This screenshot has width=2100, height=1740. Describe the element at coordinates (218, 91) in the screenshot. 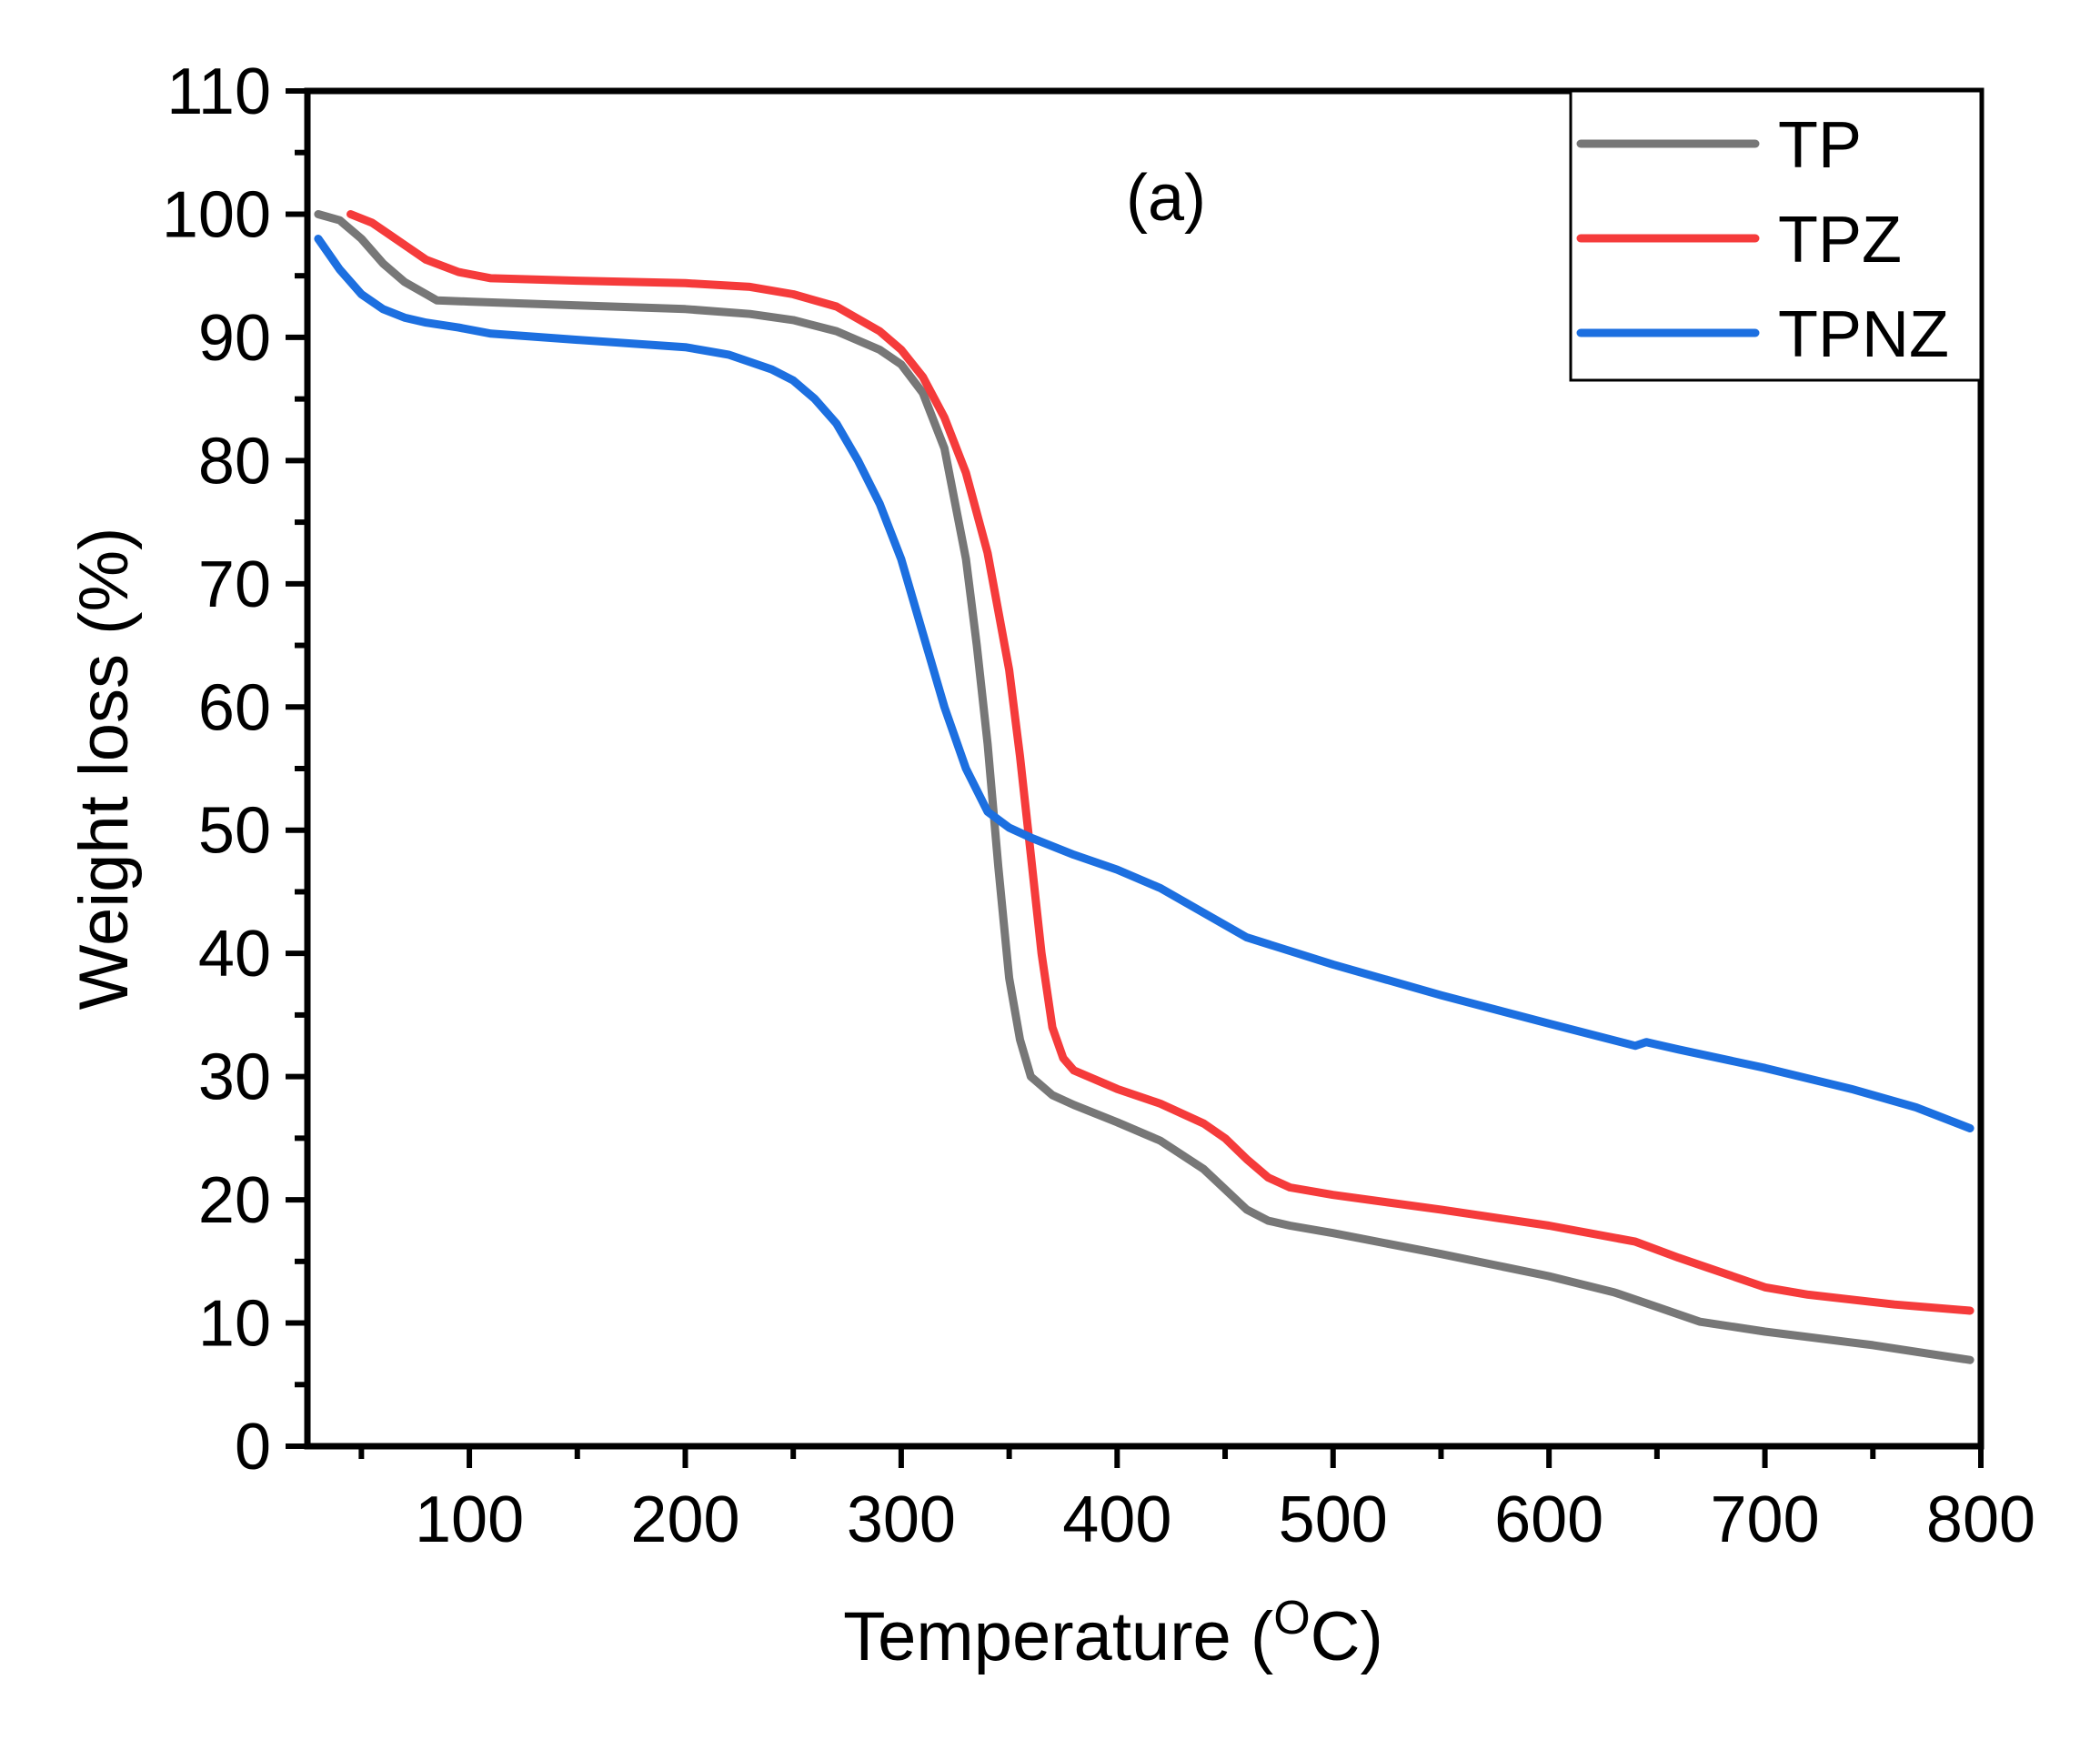

I see `y-tick-label: 110` at that location.